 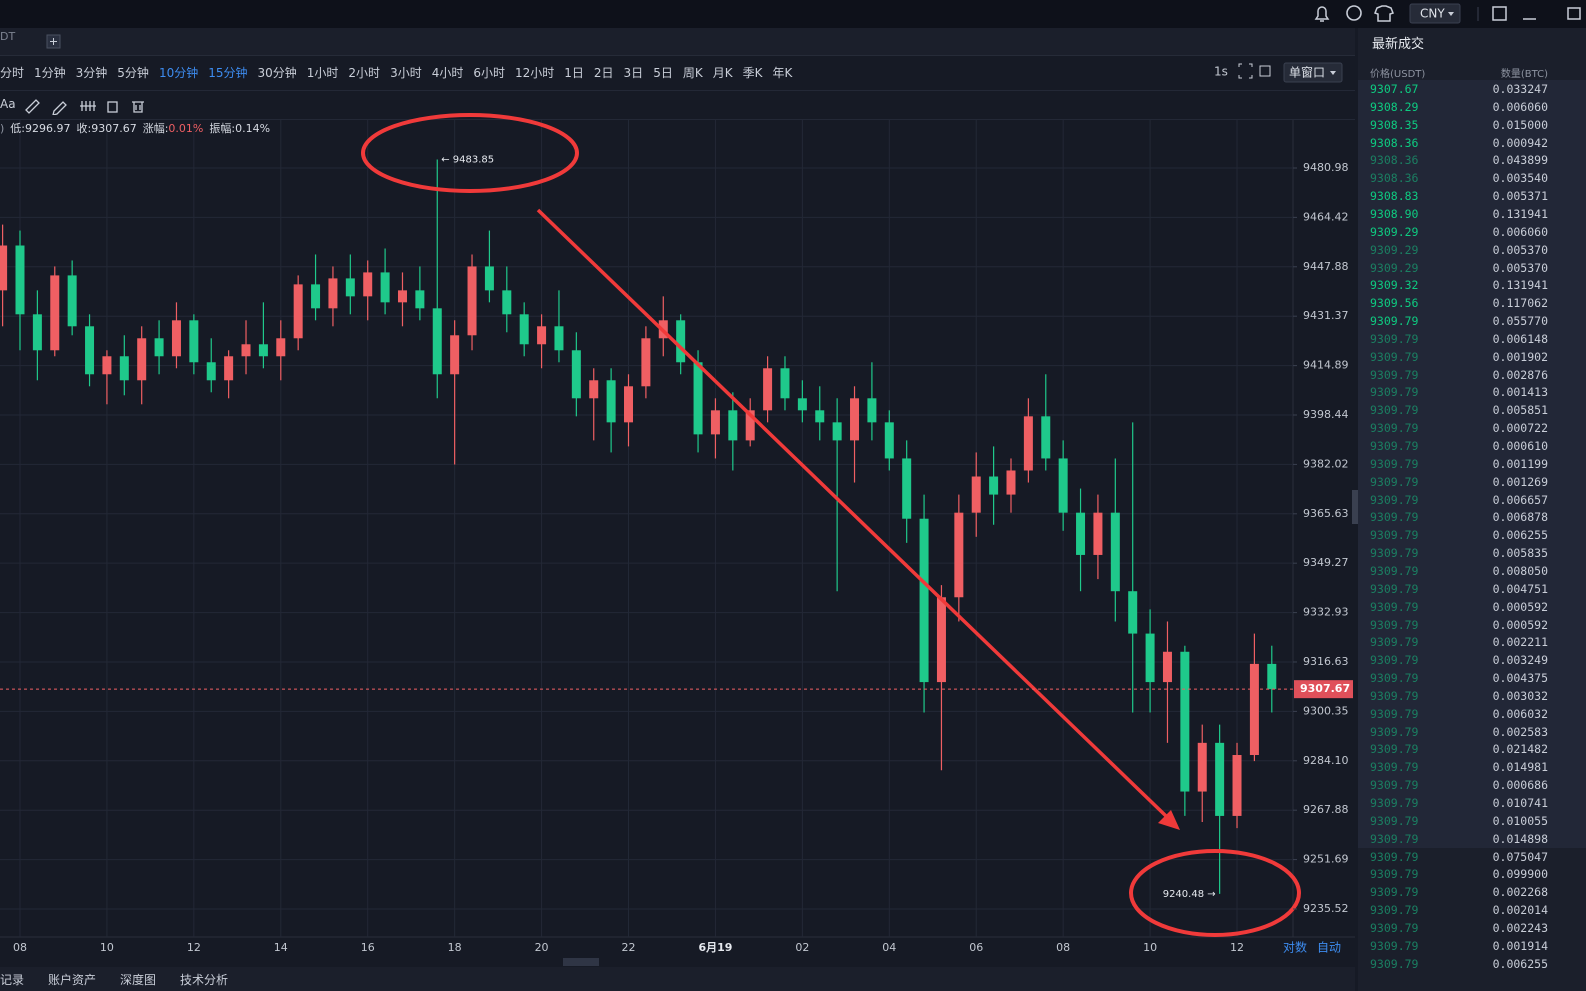 I want to click on scroll-handle, so click(x=581, y=962).